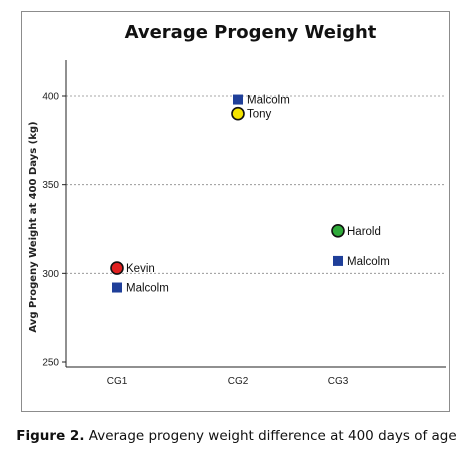  Describe the element at coordinates (50, 97) in the screenshot. I see `y-tick-label-400: 400` at that location.